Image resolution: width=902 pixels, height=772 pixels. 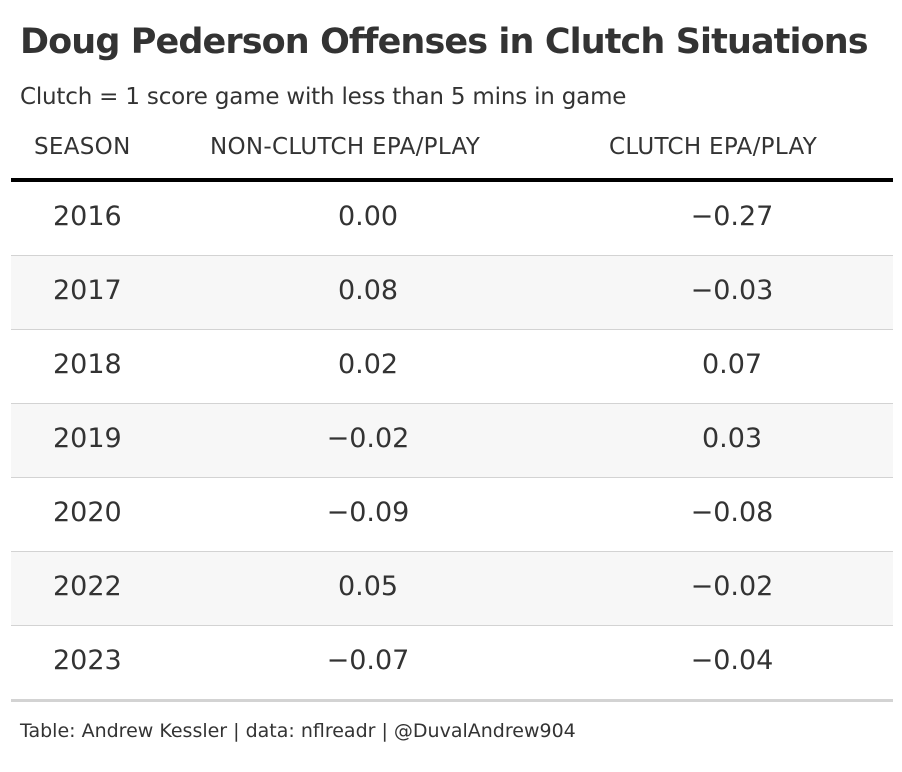 I want to click on cell-season: 2019, so click(x=87, y=438).